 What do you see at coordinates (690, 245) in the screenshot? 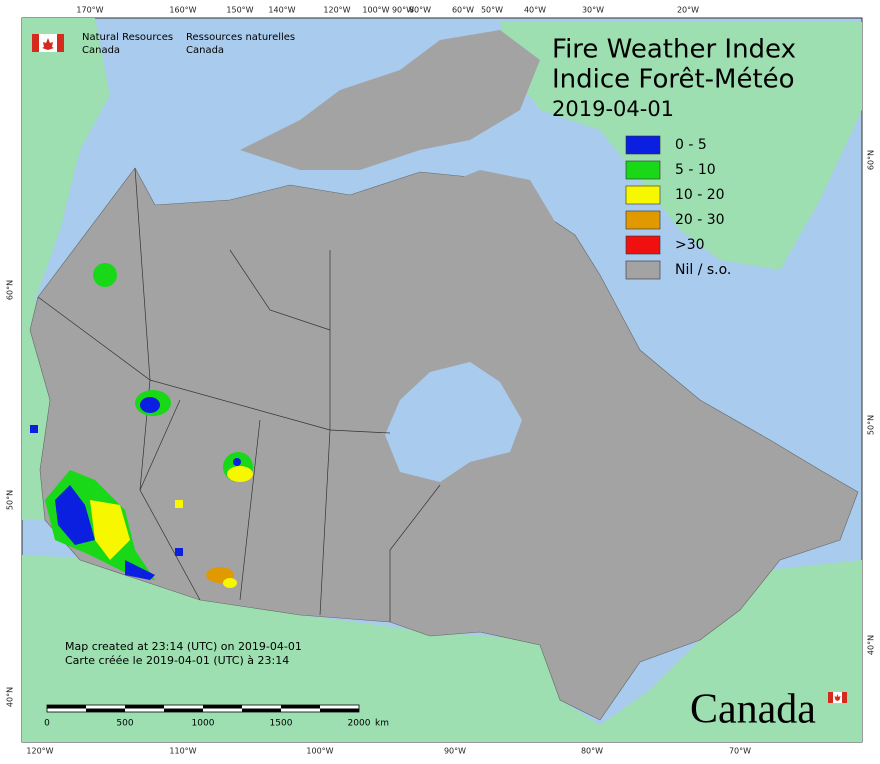
I see `legend-label: >30` at bounding box center [690, 245].